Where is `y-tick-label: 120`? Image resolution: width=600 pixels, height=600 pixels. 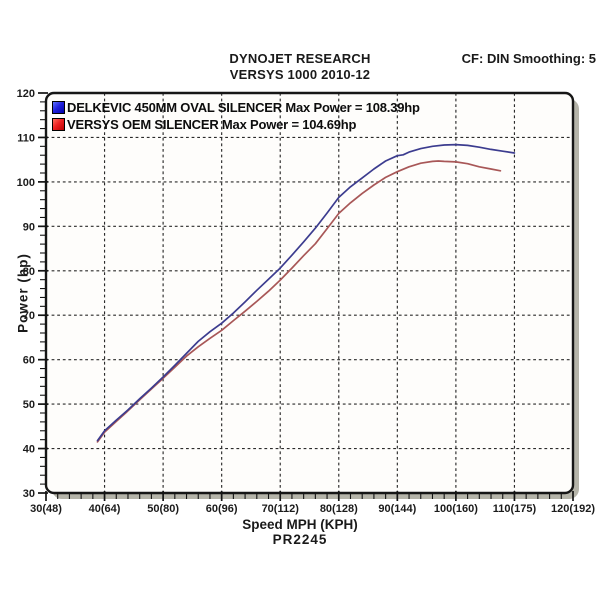 y-tick-label: 120 is located at coordinates (26, 94).